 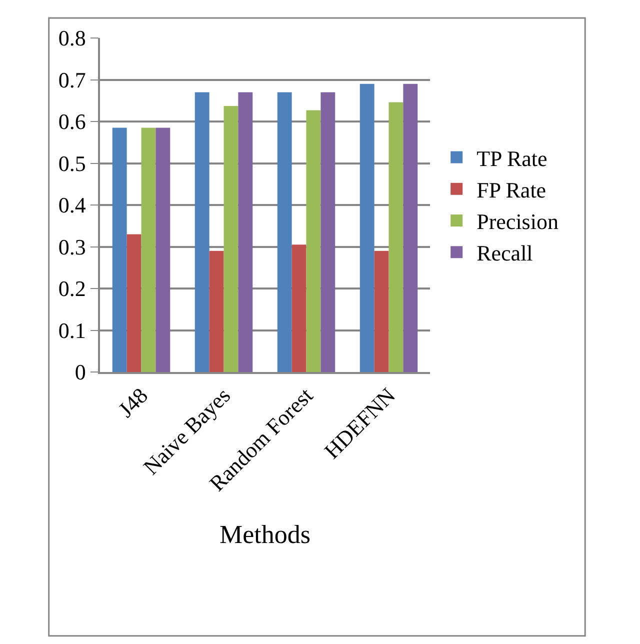 I want to click on y-tick-label: 0, so click(x=80, y=372).